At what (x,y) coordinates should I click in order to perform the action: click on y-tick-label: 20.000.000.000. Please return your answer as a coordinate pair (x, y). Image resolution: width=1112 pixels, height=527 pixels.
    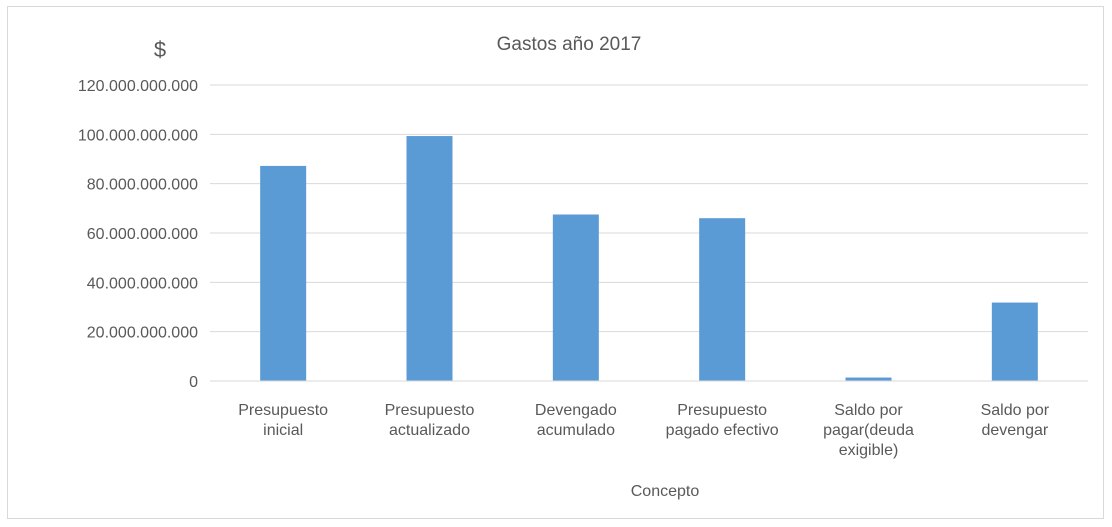
    Looking at the image, I should click on (142, 333).